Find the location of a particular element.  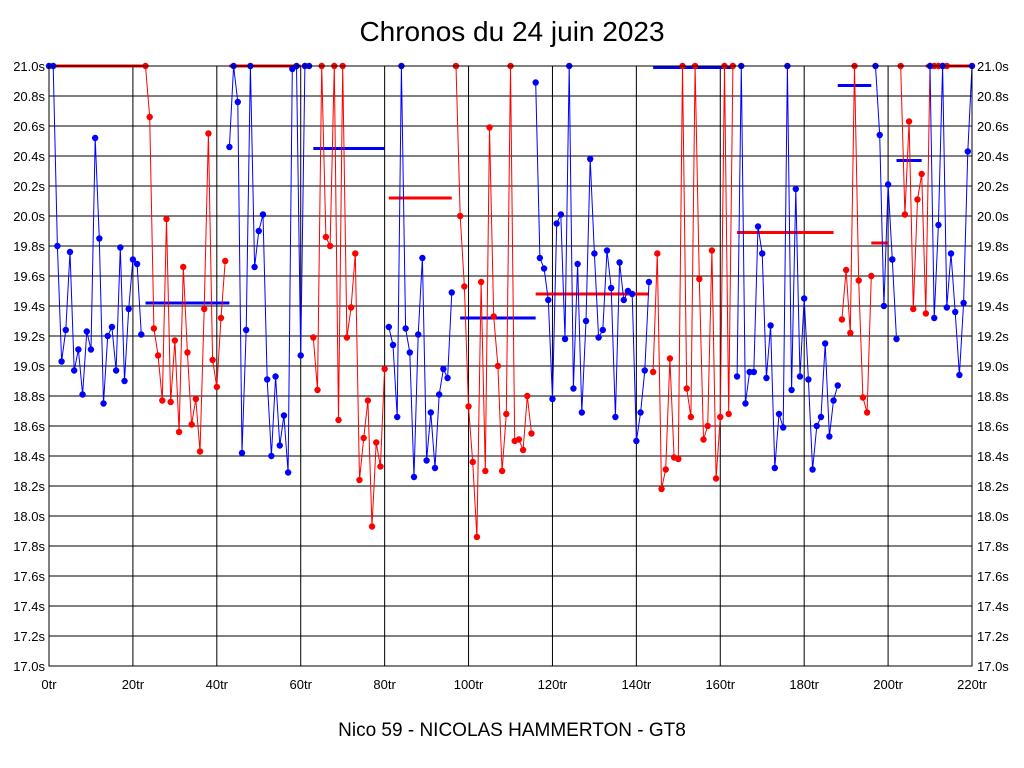

x-tick-label: 220tr is located at coordinates (972, 684).